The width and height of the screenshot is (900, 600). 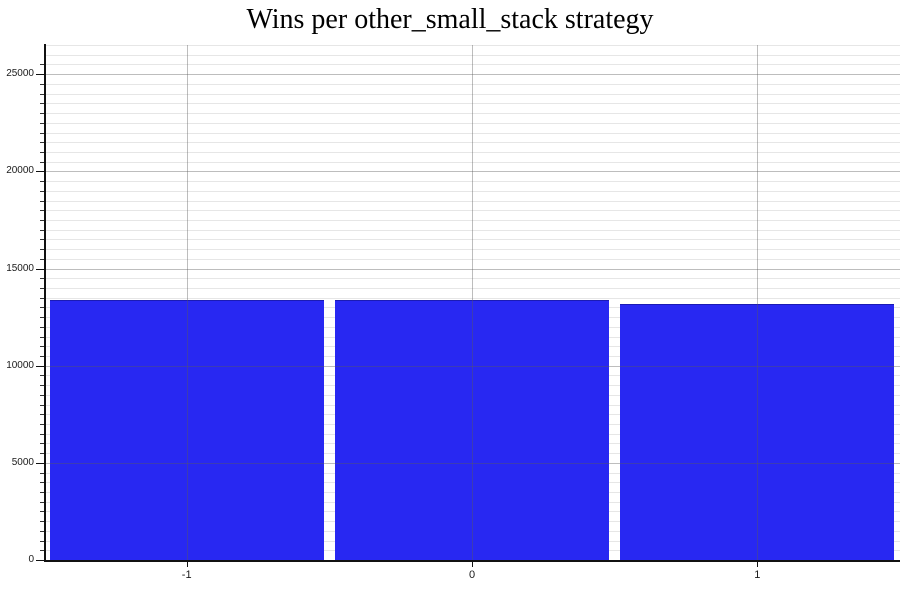 What do you see at coordinates (20, 74) in the screenshot?
I see `y-tick-label: 25000` at bounding box center [20, 74].